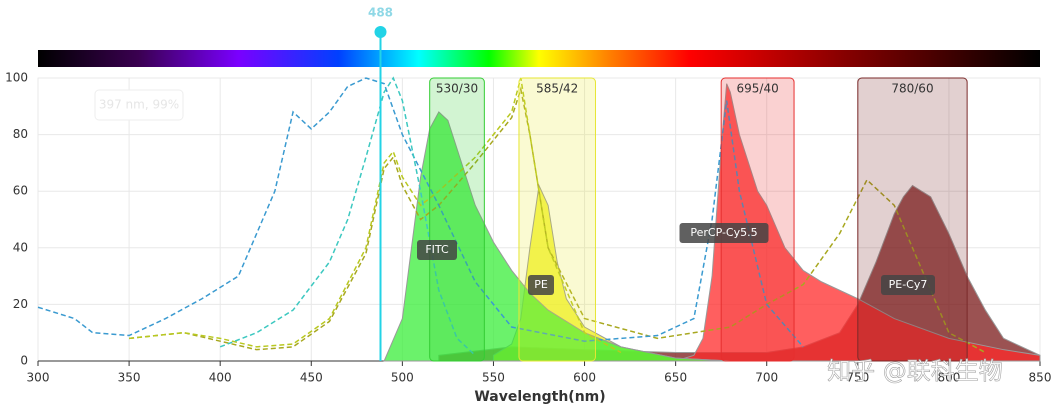 The height and width of the screenshot is (419, 1057). What do you see at coordinates (675, 378) in the screenshot?
I see `x-tick-label: 650` at bounding box center [675, 378].